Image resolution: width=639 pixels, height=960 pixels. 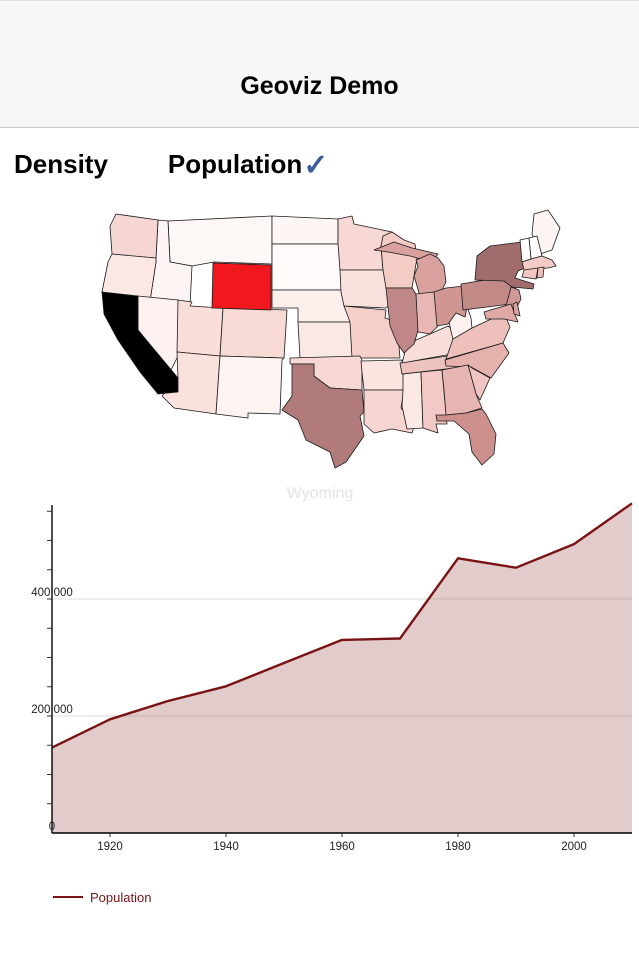 What do you see at coordinates (574, 847) in the screenshot?
I see `x-tick-label: 2000` at bounding box center [574, 847].